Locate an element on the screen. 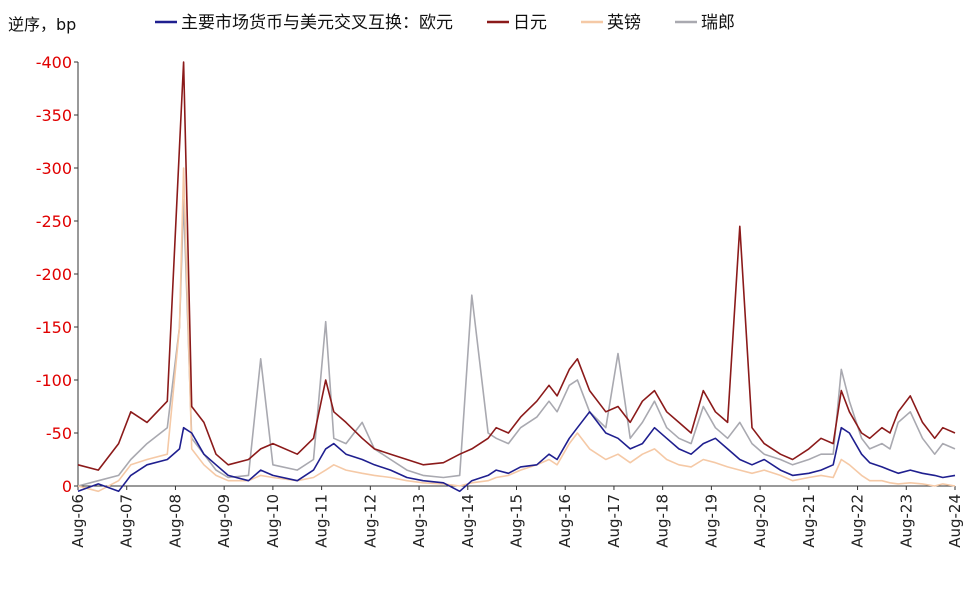  y-axis: -400 -350 -300 -250 -200 -150 -100 -50 0 is located at coordinates (57, 274).